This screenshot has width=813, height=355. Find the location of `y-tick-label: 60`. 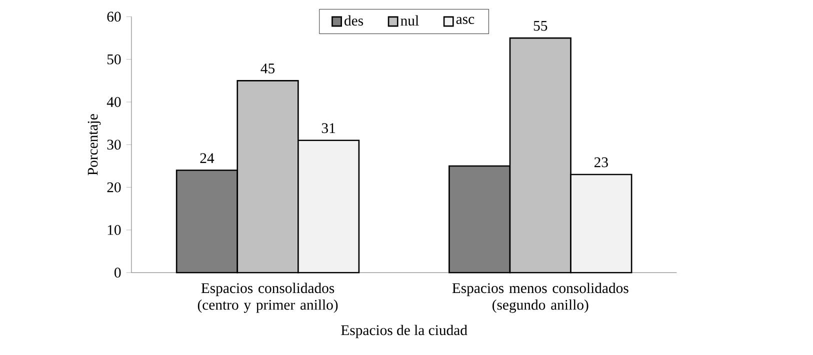

y-tick-label: 60 is located at coordinates (114, 17).